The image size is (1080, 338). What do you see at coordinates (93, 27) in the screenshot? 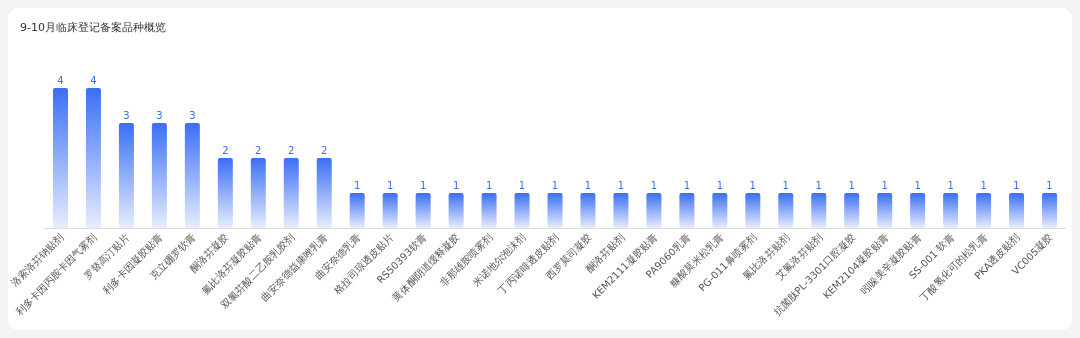
I see `title: 9-10月临床登记备案品种概览` at bounding box center [93, 27].